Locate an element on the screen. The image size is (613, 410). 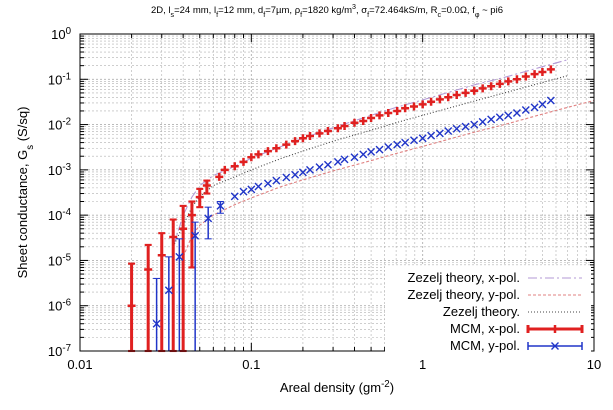
y-tick-label: 10⁻⁶ is located at coordinates (59, 305).